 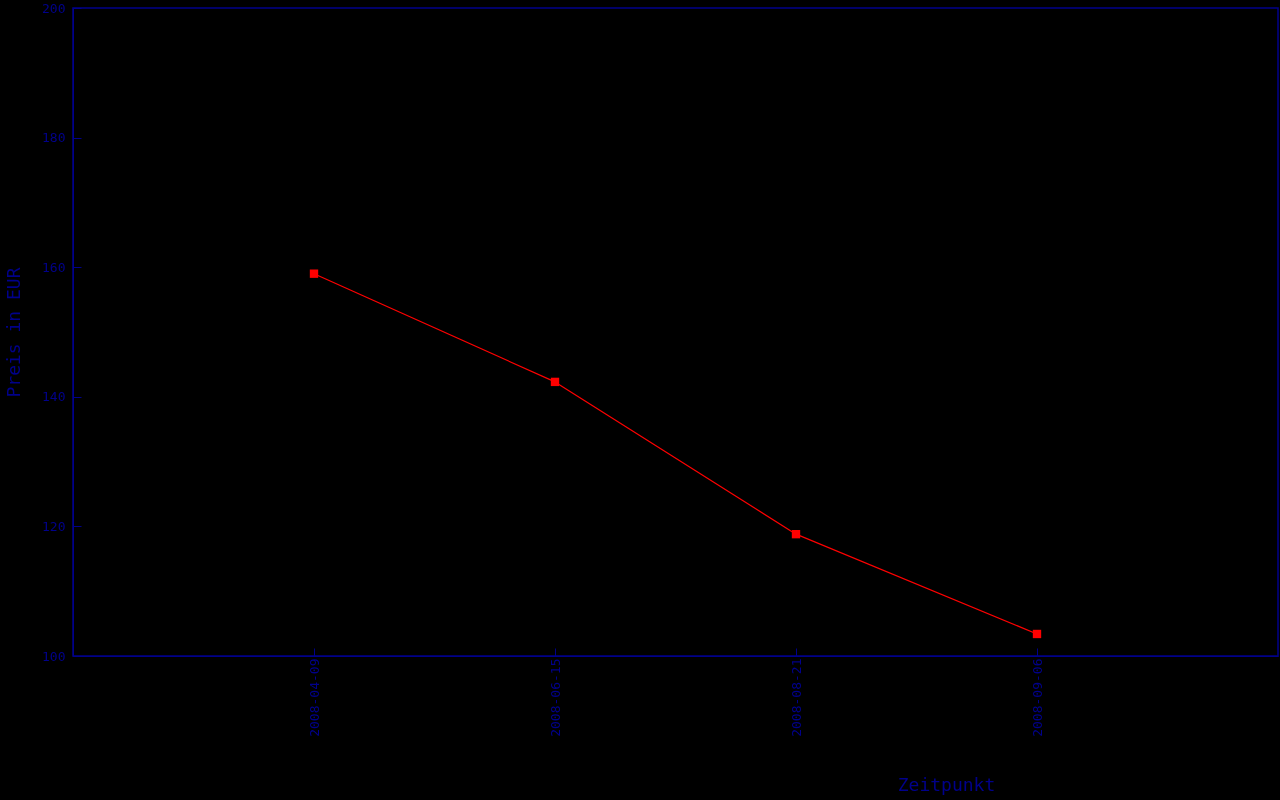 What do you see at coordinates (54, 526) in the screenshot?
I see `y-tick-label: 120` at bounding box center [54, 526].